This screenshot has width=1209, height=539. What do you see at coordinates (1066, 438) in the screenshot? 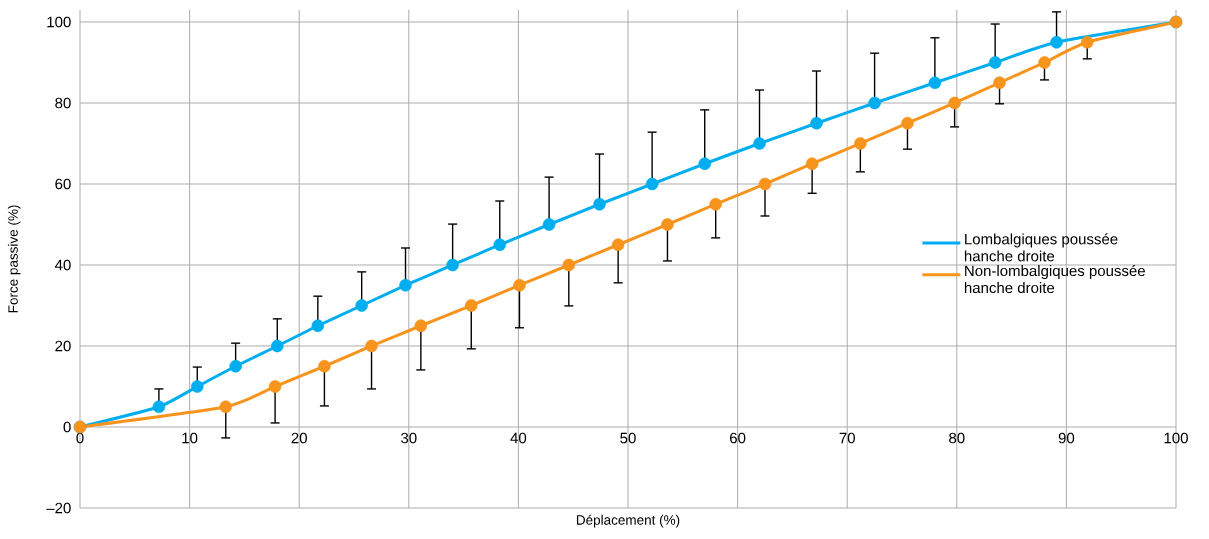
I see `x-tick-label: 90` at bounding box center [1066, 438].